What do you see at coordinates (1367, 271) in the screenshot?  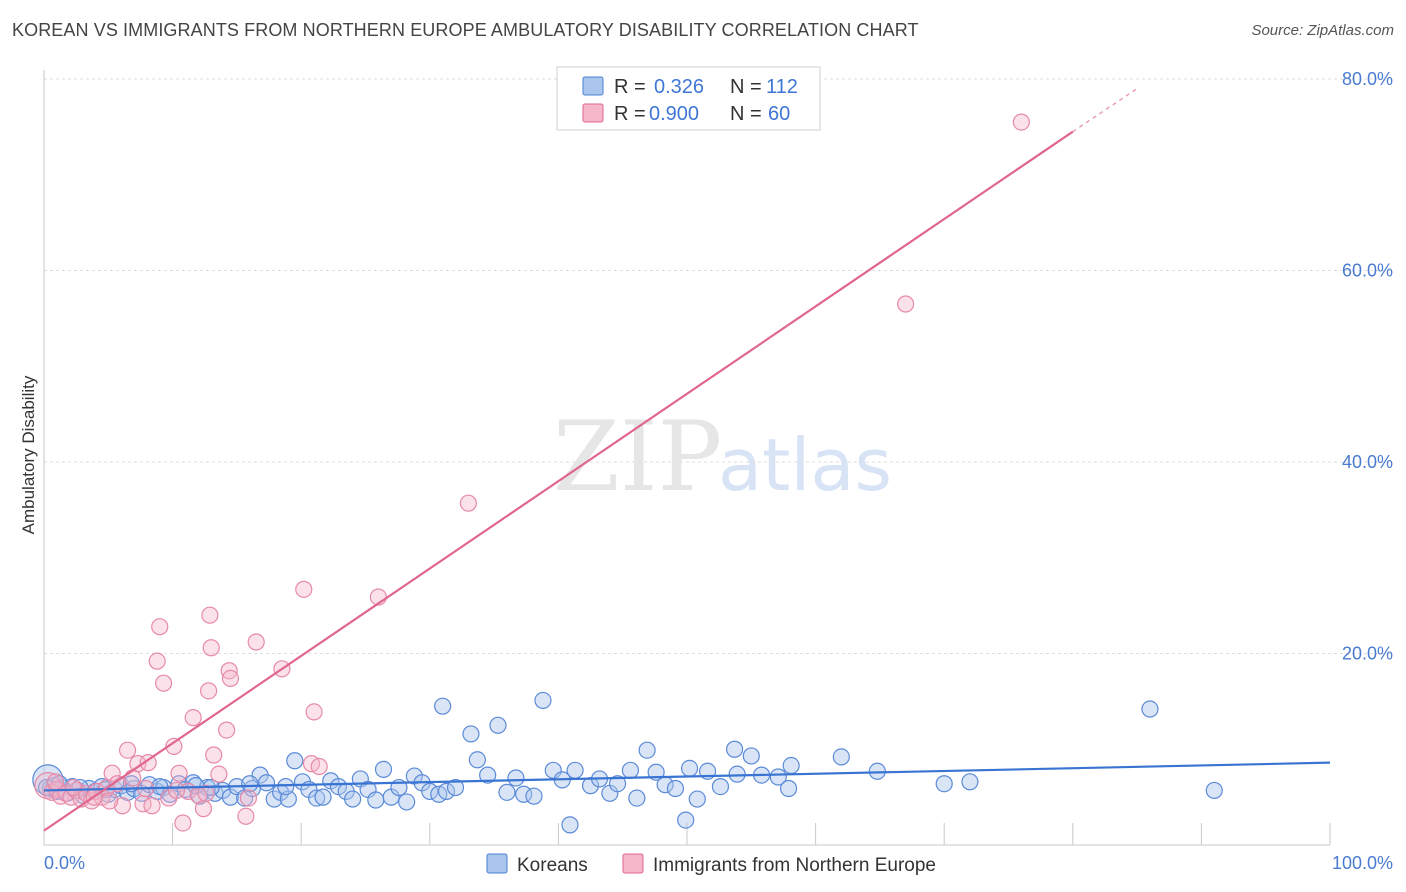 I see `y-tick-label: 60.0%` at bounding box center [1367, 271].